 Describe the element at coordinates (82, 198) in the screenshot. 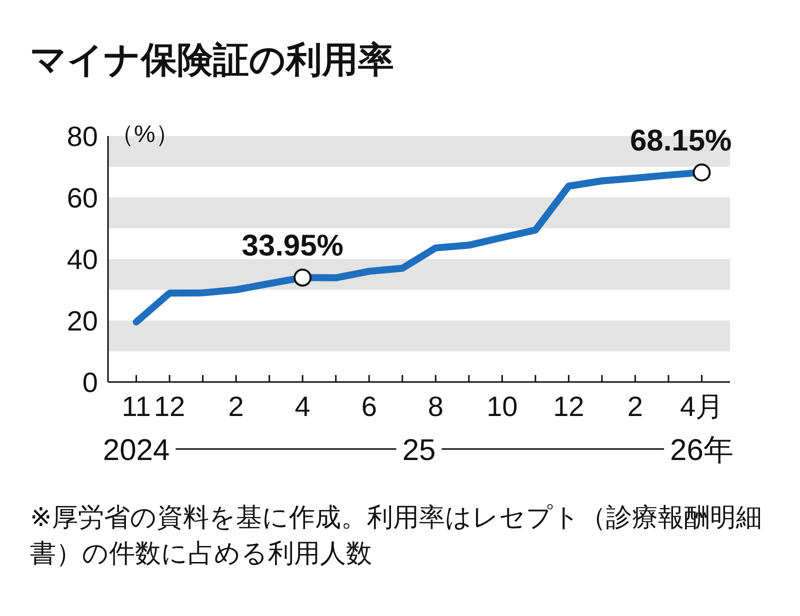

I see `y-tick-label: 60` at that location.